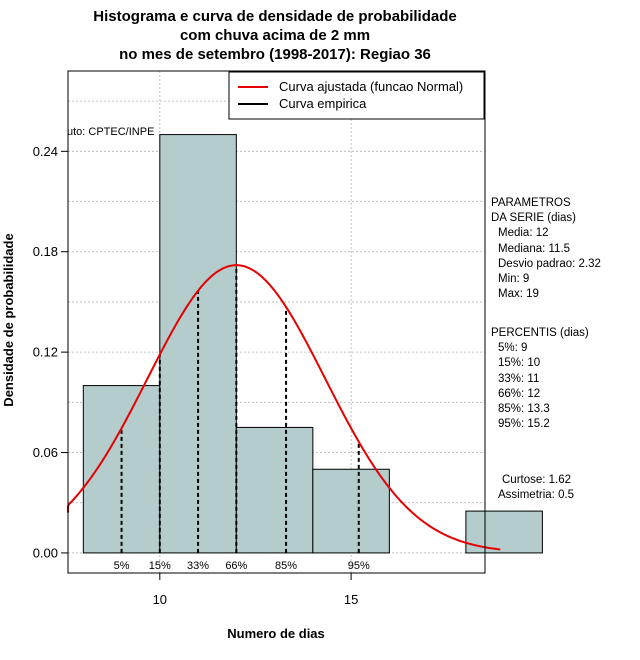 The height and width of the screenshot is (660, 640). I want to click on y-axis-label: Densidade de probabilidade, so click(8, 319).